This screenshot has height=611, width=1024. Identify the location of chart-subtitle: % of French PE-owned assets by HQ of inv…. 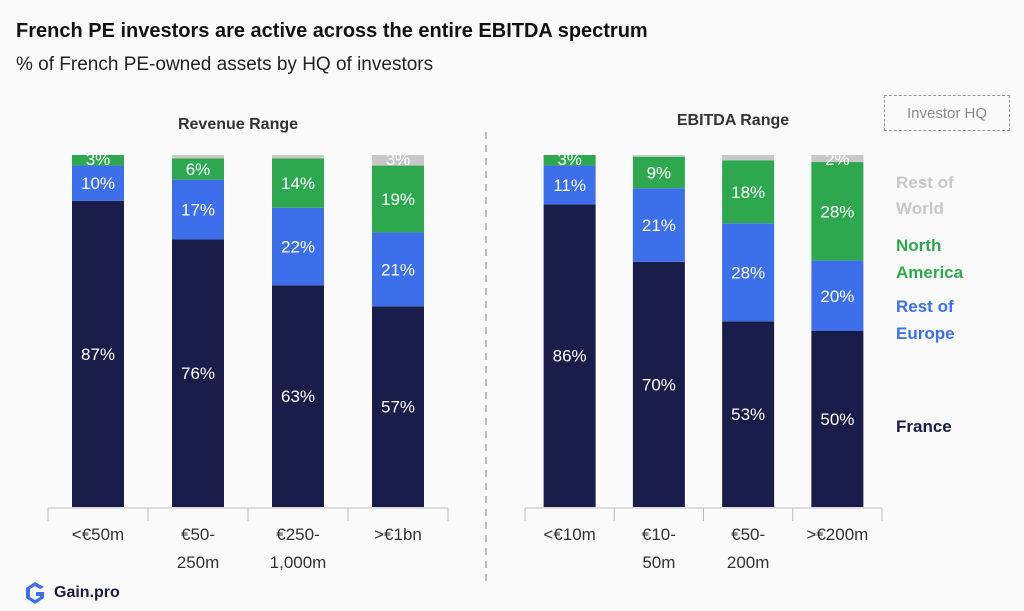
(225, 64).